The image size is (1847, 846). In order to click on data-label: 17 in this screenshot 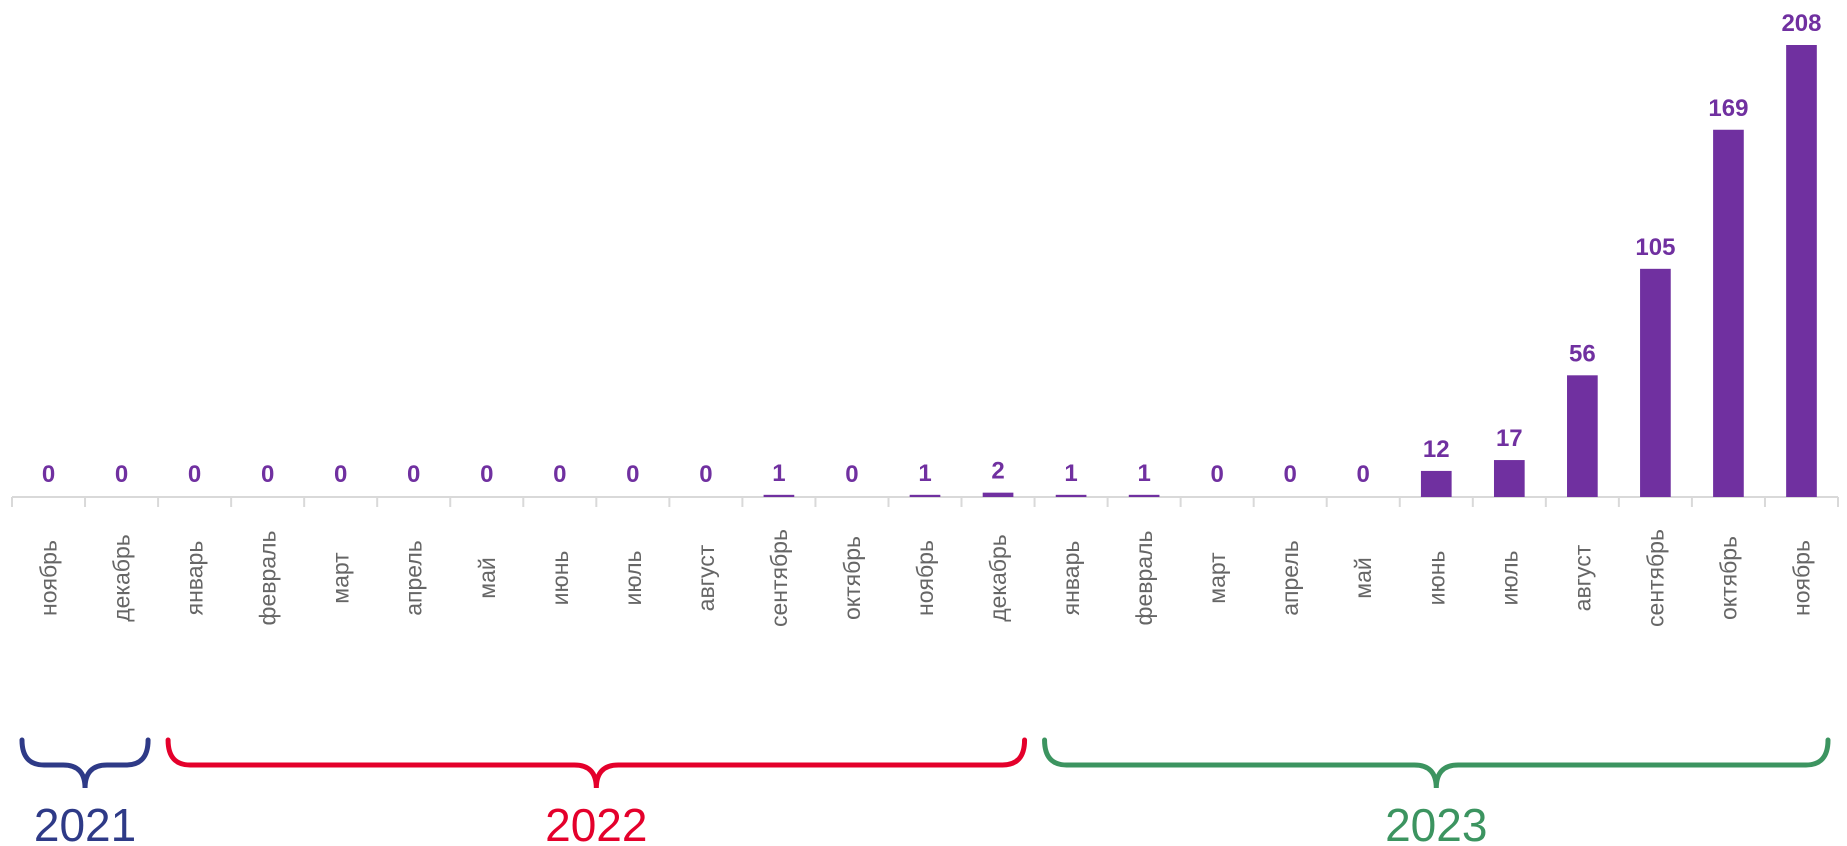, I will do `click(1509, 438)`.